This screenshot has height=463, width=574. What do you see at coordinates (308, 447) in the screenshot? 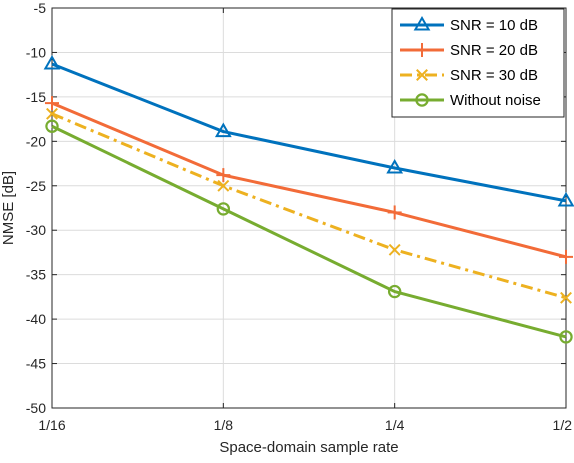
I see `x-axis-label: Space-domain sample rate` at bounding box center [308, 447].